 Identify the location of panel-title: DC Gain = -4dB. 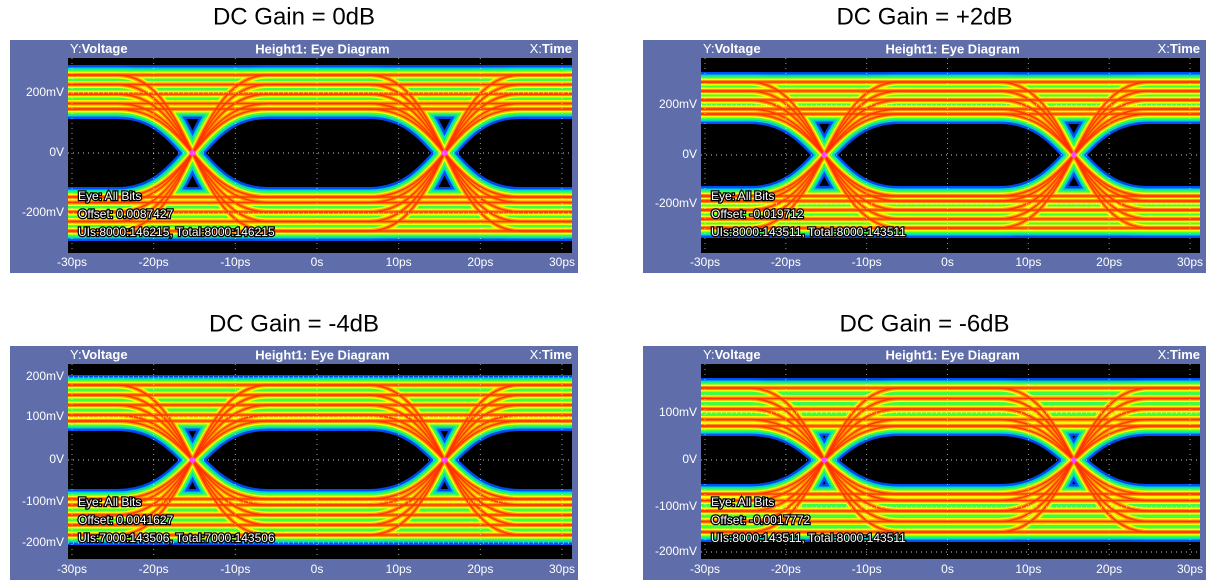
(294, 323).